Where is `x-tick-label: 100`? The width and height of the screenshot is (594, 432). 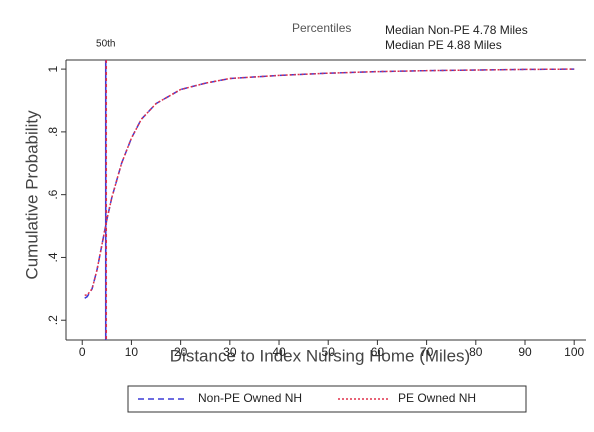
x-tick-label: 100 is located at coordinates (574, 352).